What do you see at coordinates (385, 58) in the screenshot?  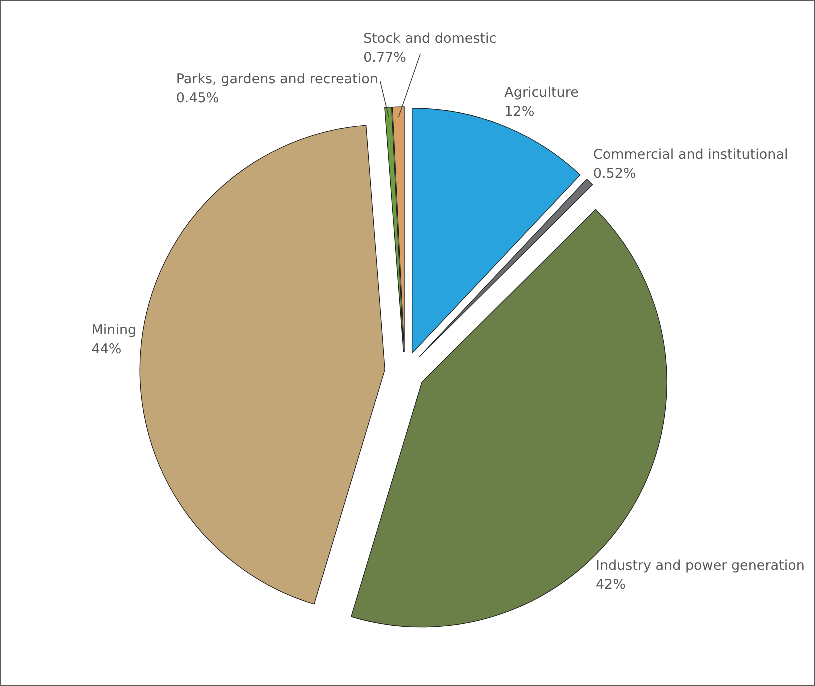 I see `data-label: 0.77%` at bounding box center [385, 58].